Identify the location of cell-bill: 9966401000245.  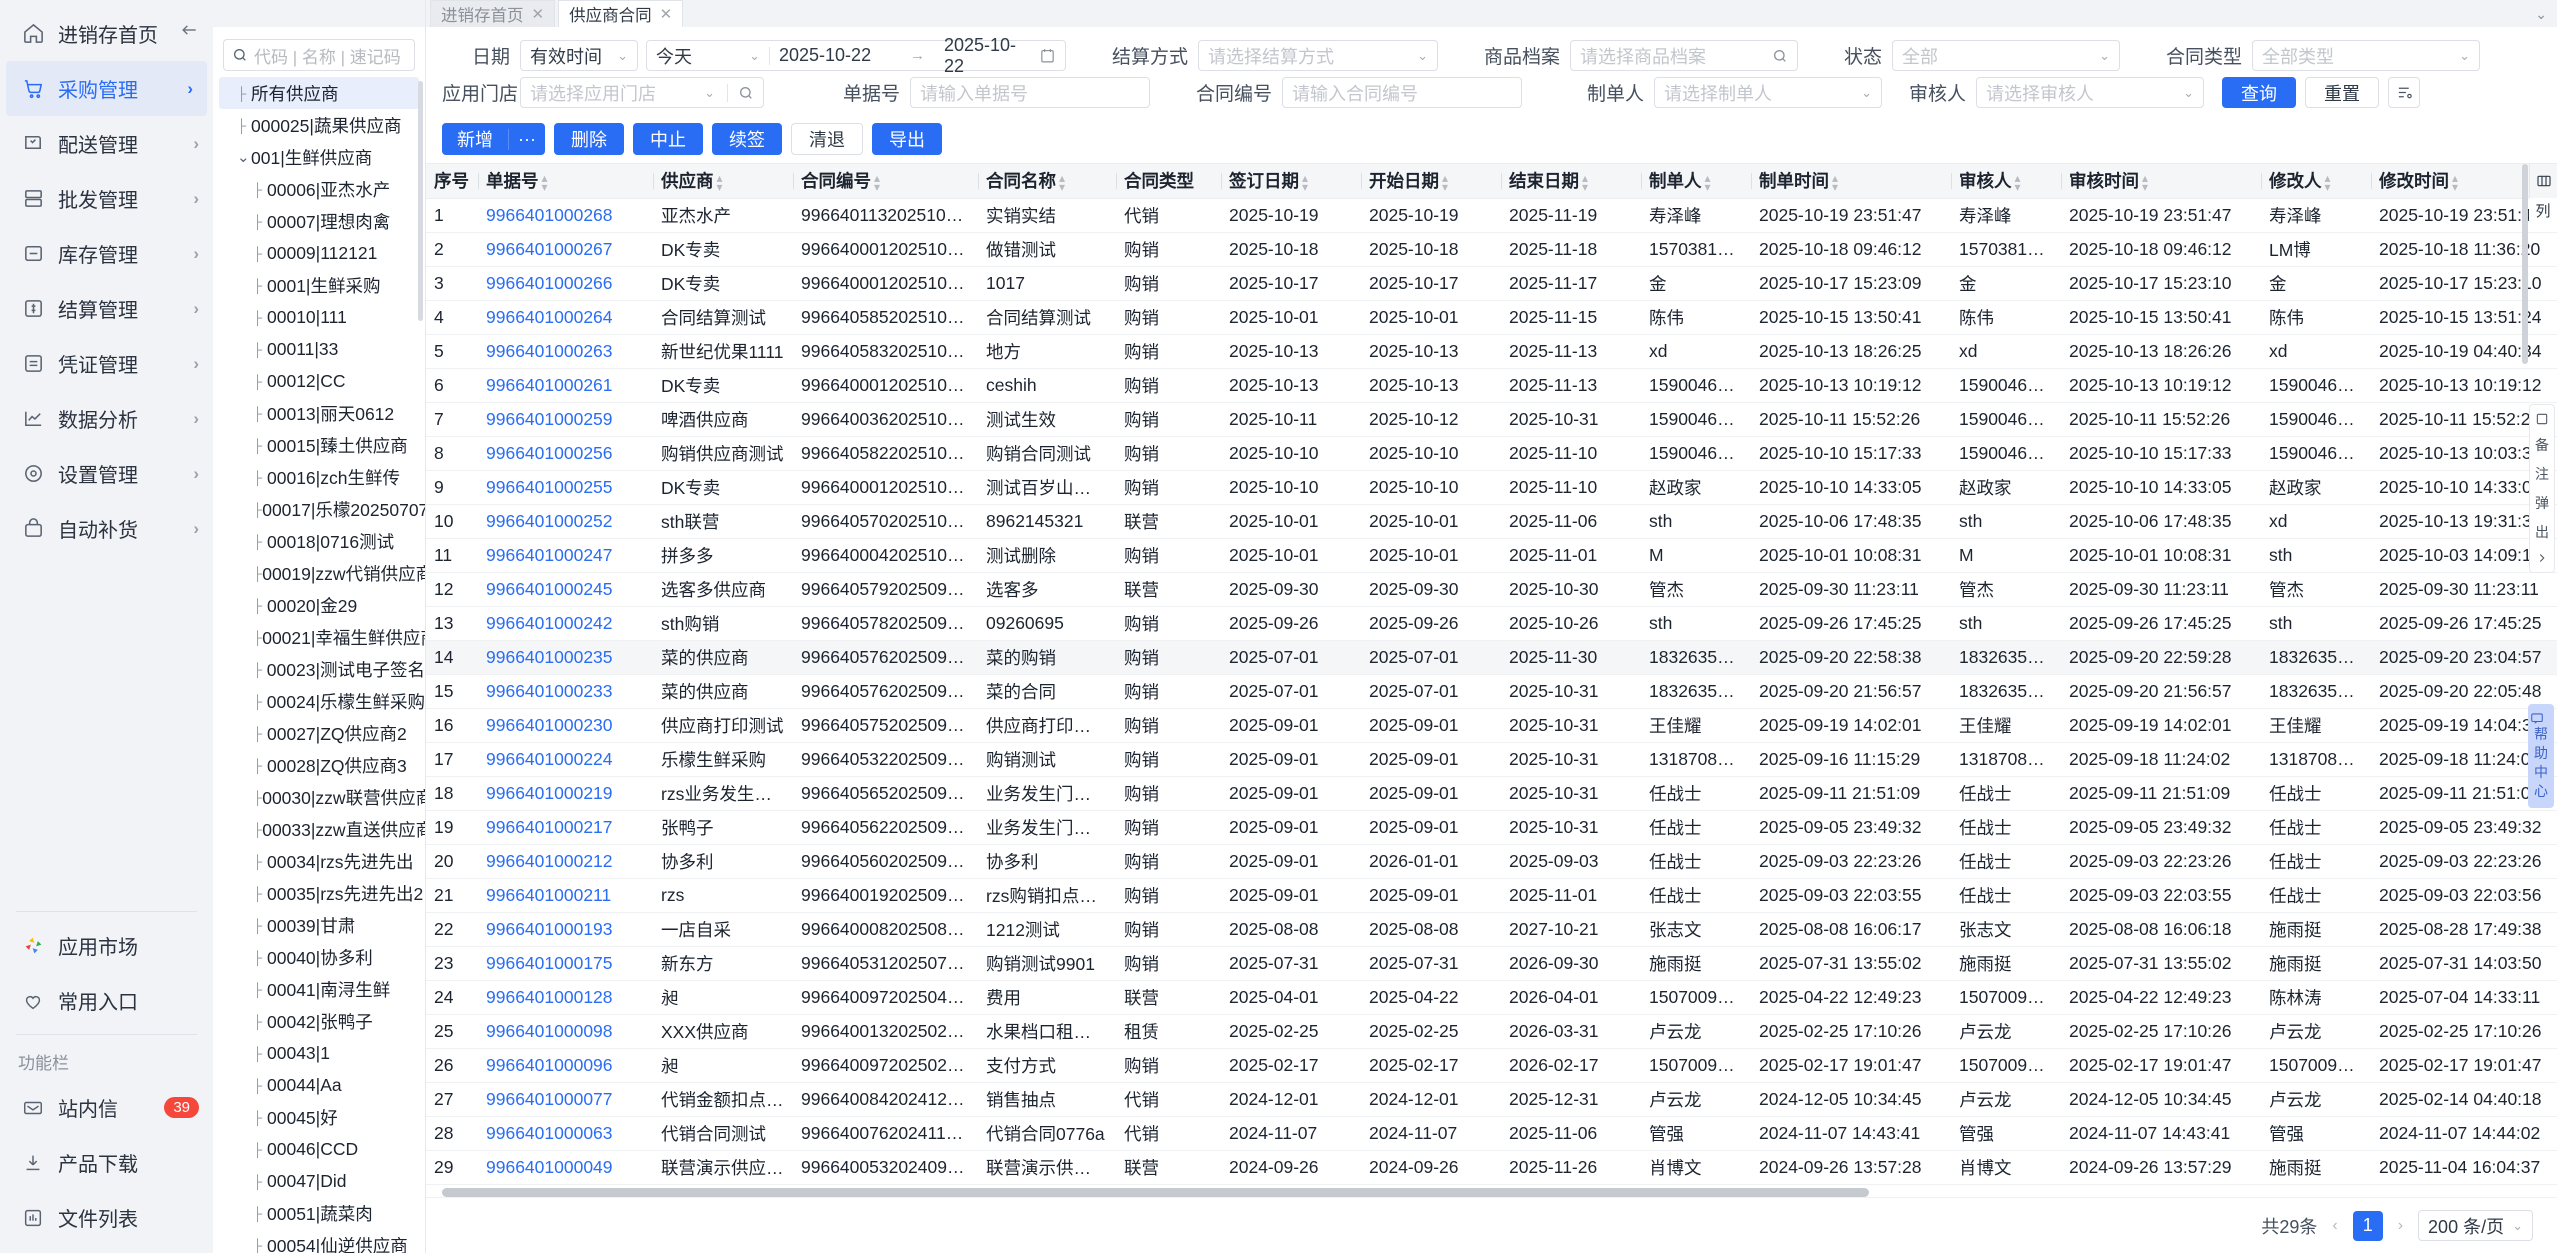
(565, 589).